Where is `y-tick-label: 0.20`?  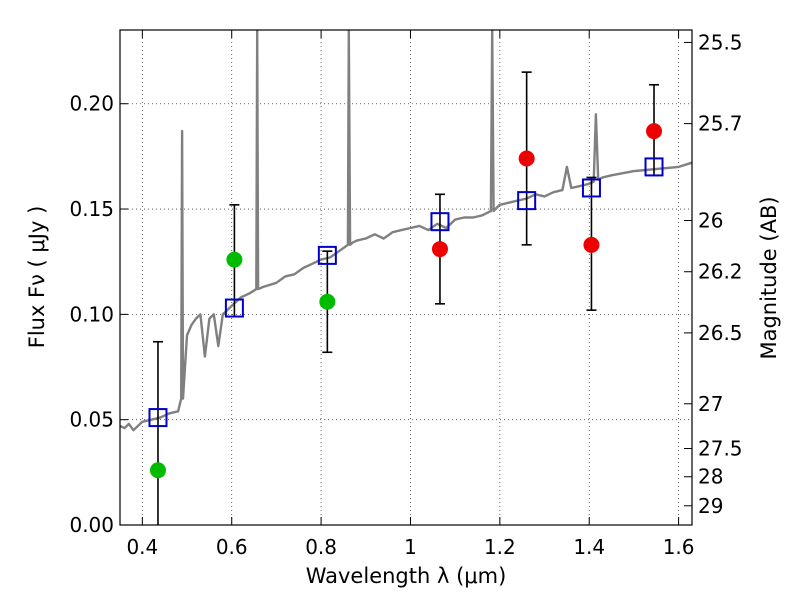
y-tick-label: 0.20 is located at coordinates (91, 104).